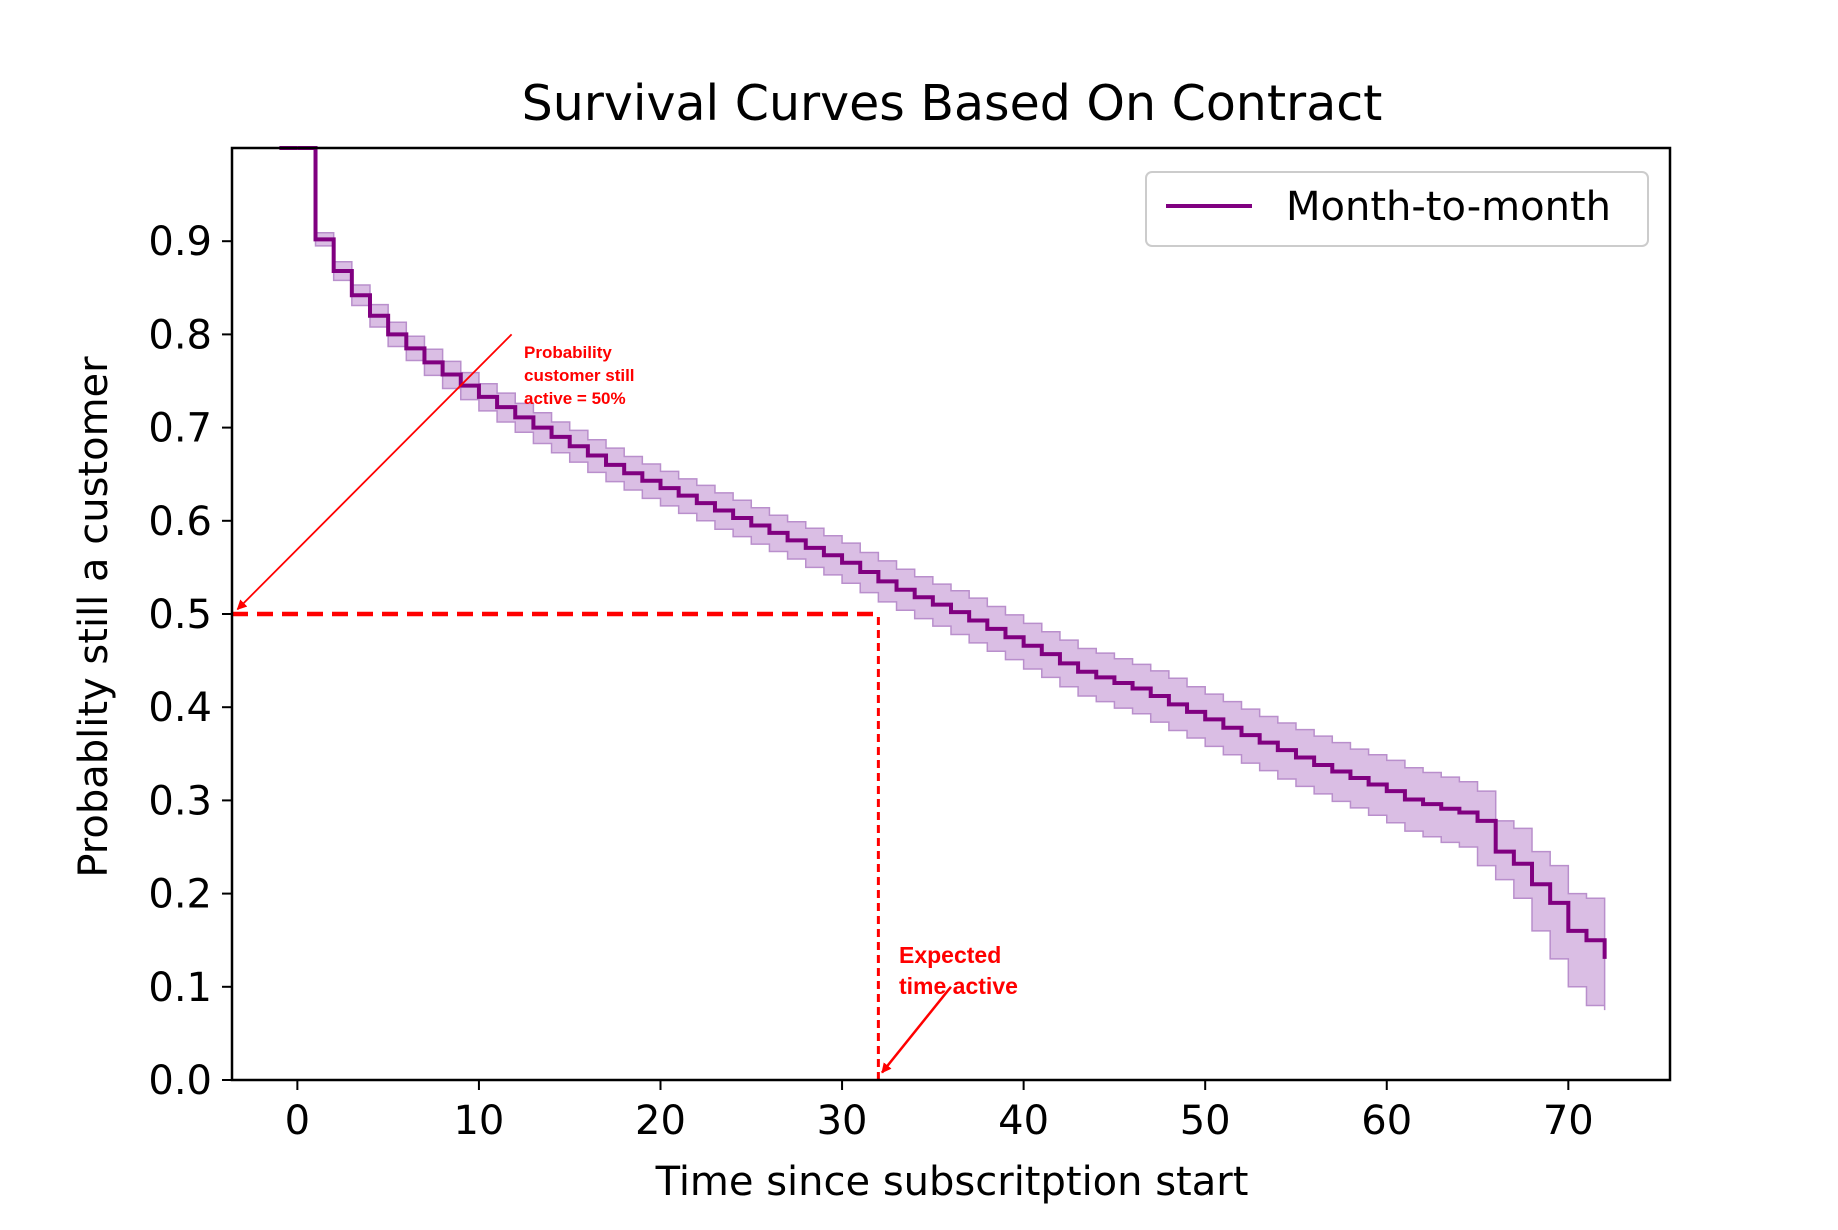  I want to click on annotation-expected-text: time active, so click(958, 986).